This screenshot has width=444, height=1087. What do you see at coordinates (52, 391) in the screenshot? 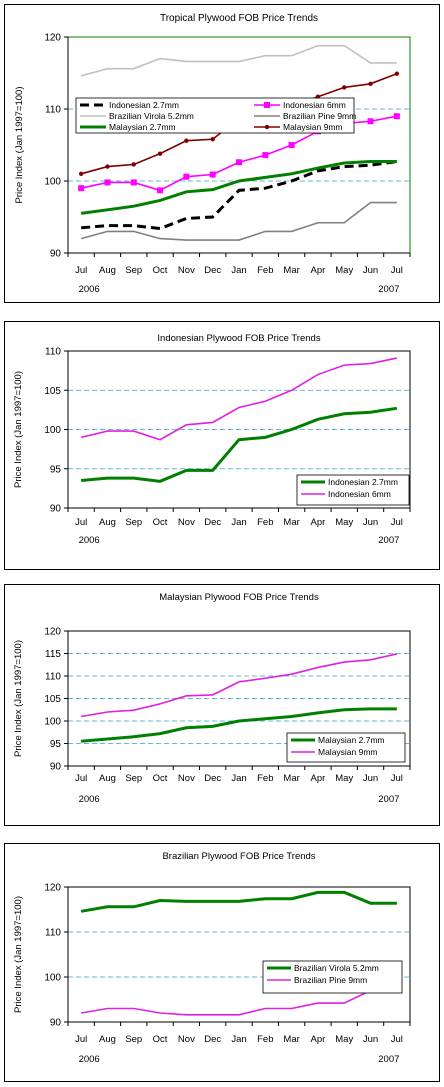
I see `y-tick-label: 105` at bounding box center [52, 391].